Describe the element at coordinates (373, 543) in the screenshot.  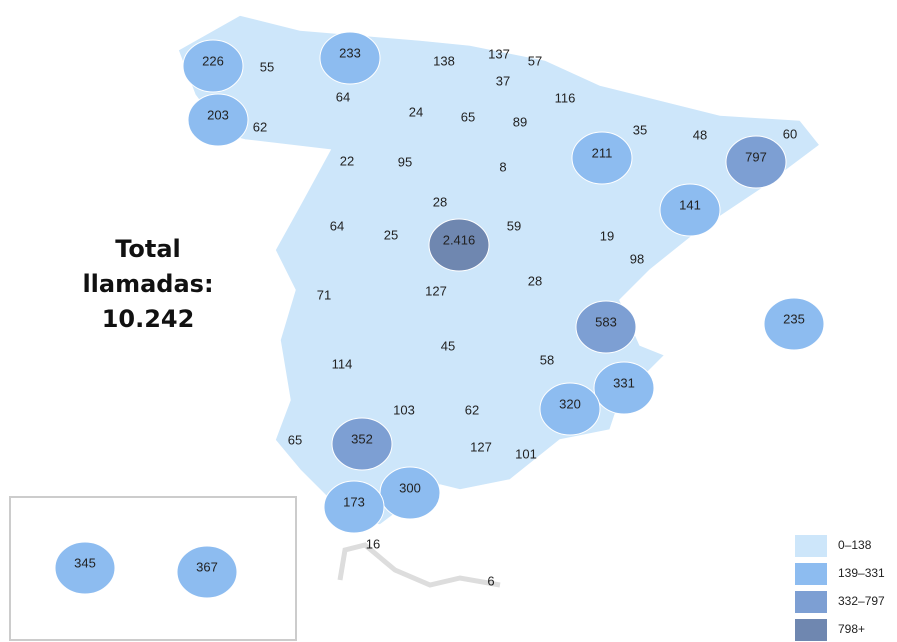
I see `region-label: 16` at that location.